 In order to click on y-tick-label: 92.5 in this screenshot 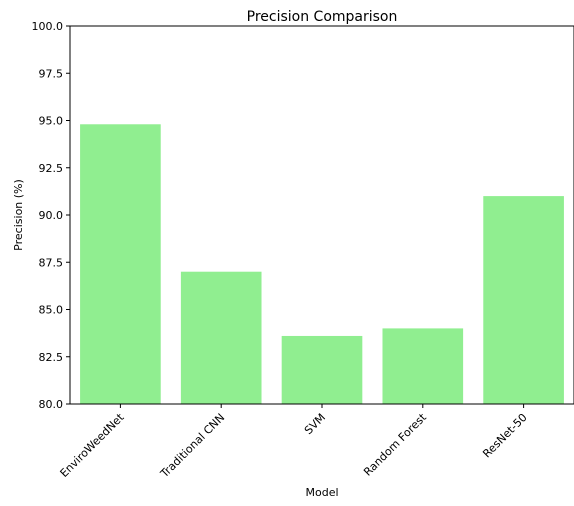, I will do `click(51, 168)`.